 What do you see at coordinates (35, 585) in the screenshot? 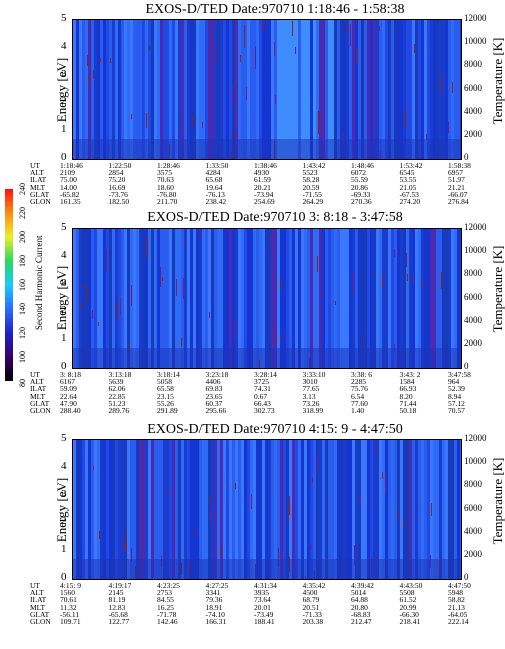
I see `panel-3-row-label: UT` at bounding box center [35, 585].